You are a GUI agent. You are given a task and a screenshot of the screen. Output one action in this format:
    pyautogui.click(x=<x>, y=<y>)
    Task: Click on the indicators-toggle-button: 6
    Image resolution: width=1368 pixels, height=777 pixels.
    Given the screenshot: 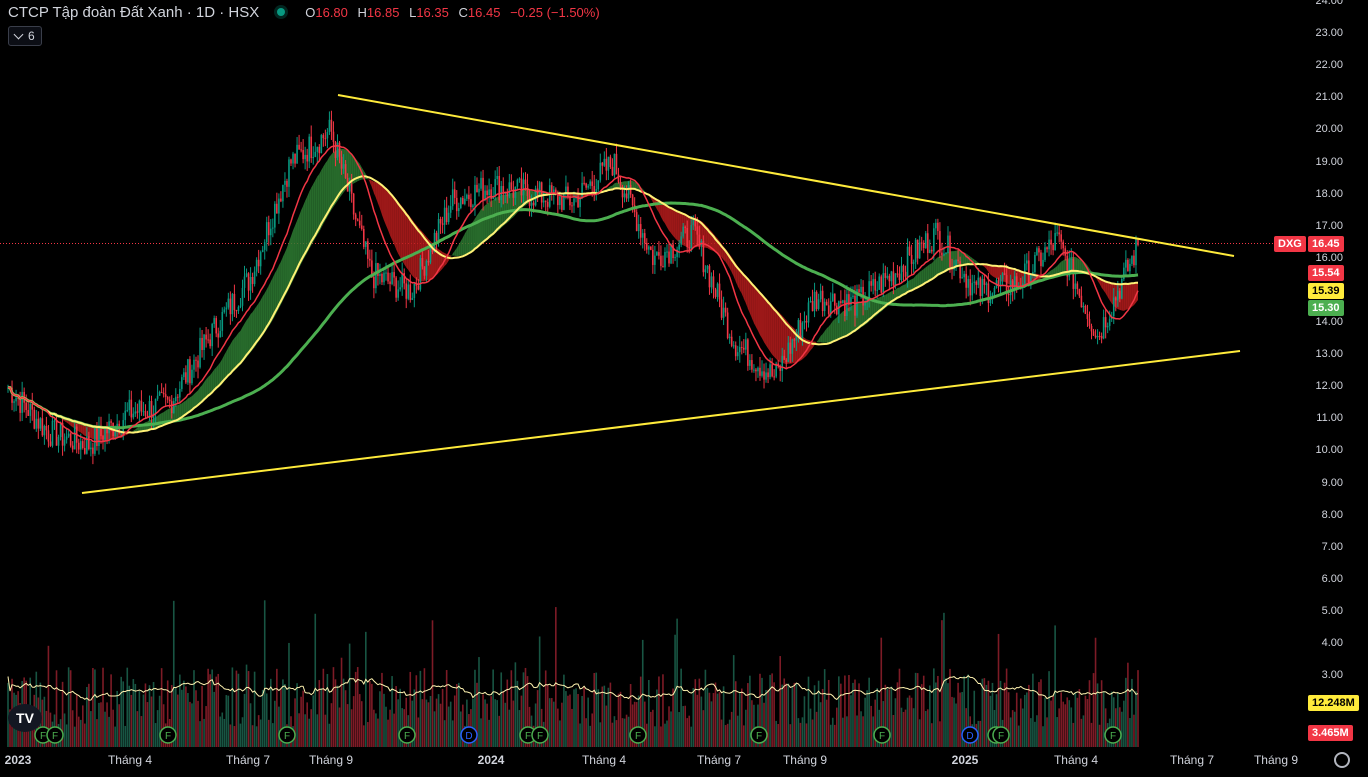 What is the action you would take?
    pyautogui.click(x=25, y=36)
    